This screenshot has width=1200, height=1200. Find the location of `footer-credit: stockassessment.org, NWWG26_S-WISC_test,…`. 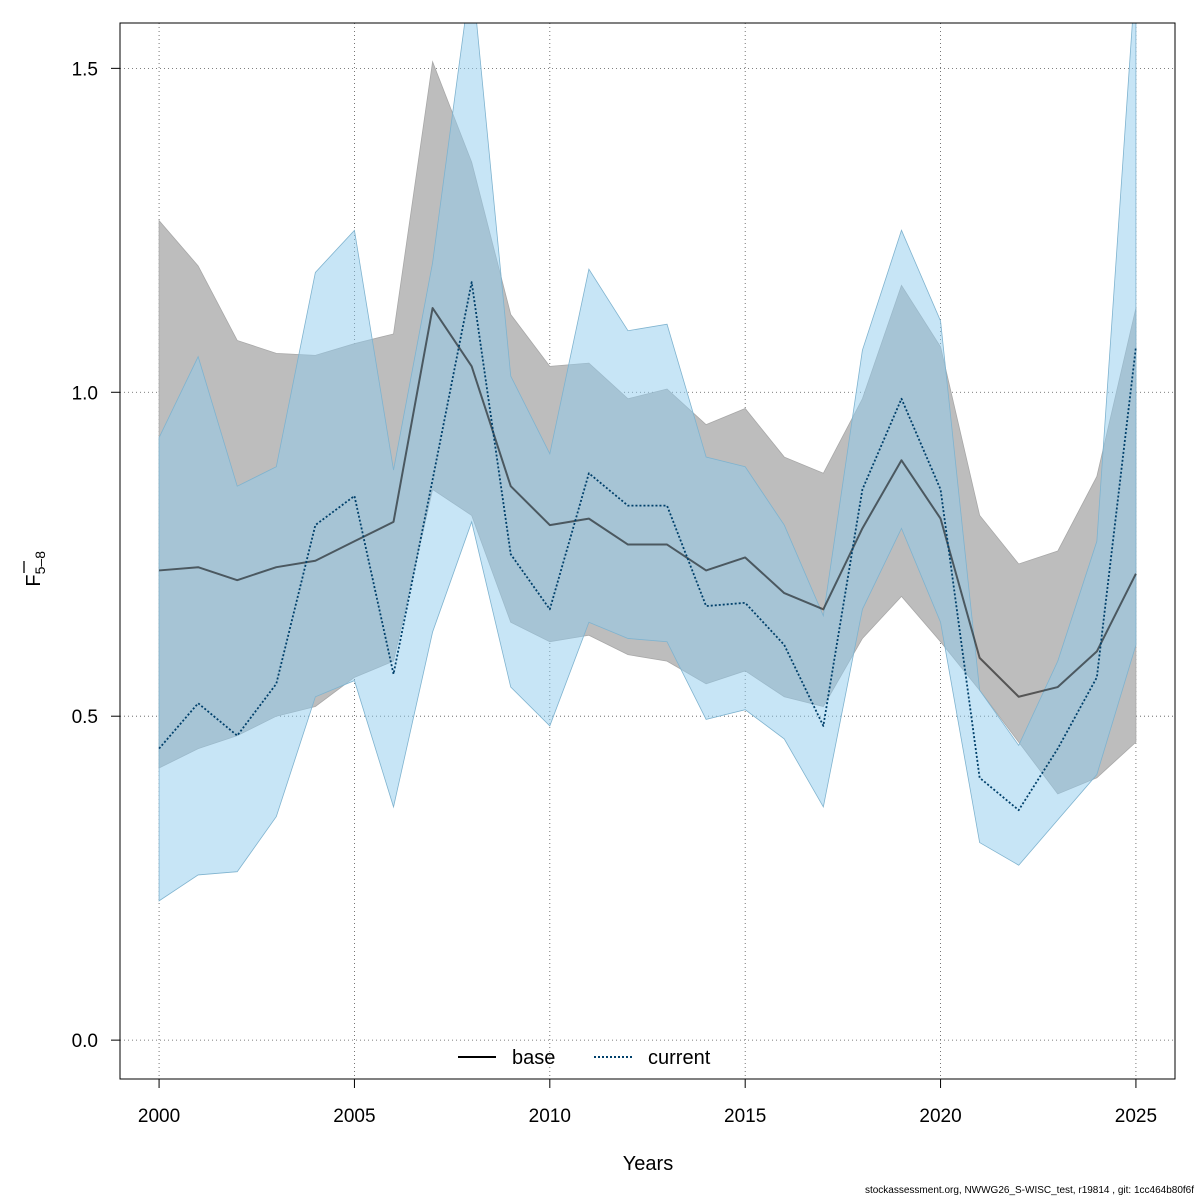

footer-credit: stockassessment.org, NWWG26_S-WISC_test,… is located at coordinates (1029, 1190).